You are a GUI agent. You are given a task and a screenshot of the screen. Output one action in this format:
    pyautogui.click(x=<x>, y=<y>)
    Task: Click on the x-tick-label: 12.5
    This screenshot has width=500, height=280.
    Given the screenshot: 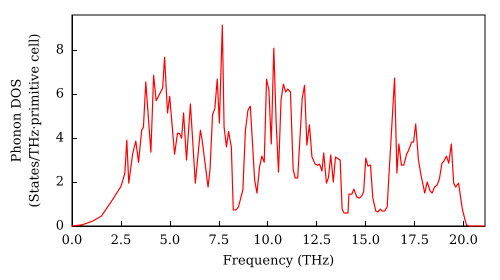 What is the action you would take?
    pyautogui.click(x=317, y=240)
    